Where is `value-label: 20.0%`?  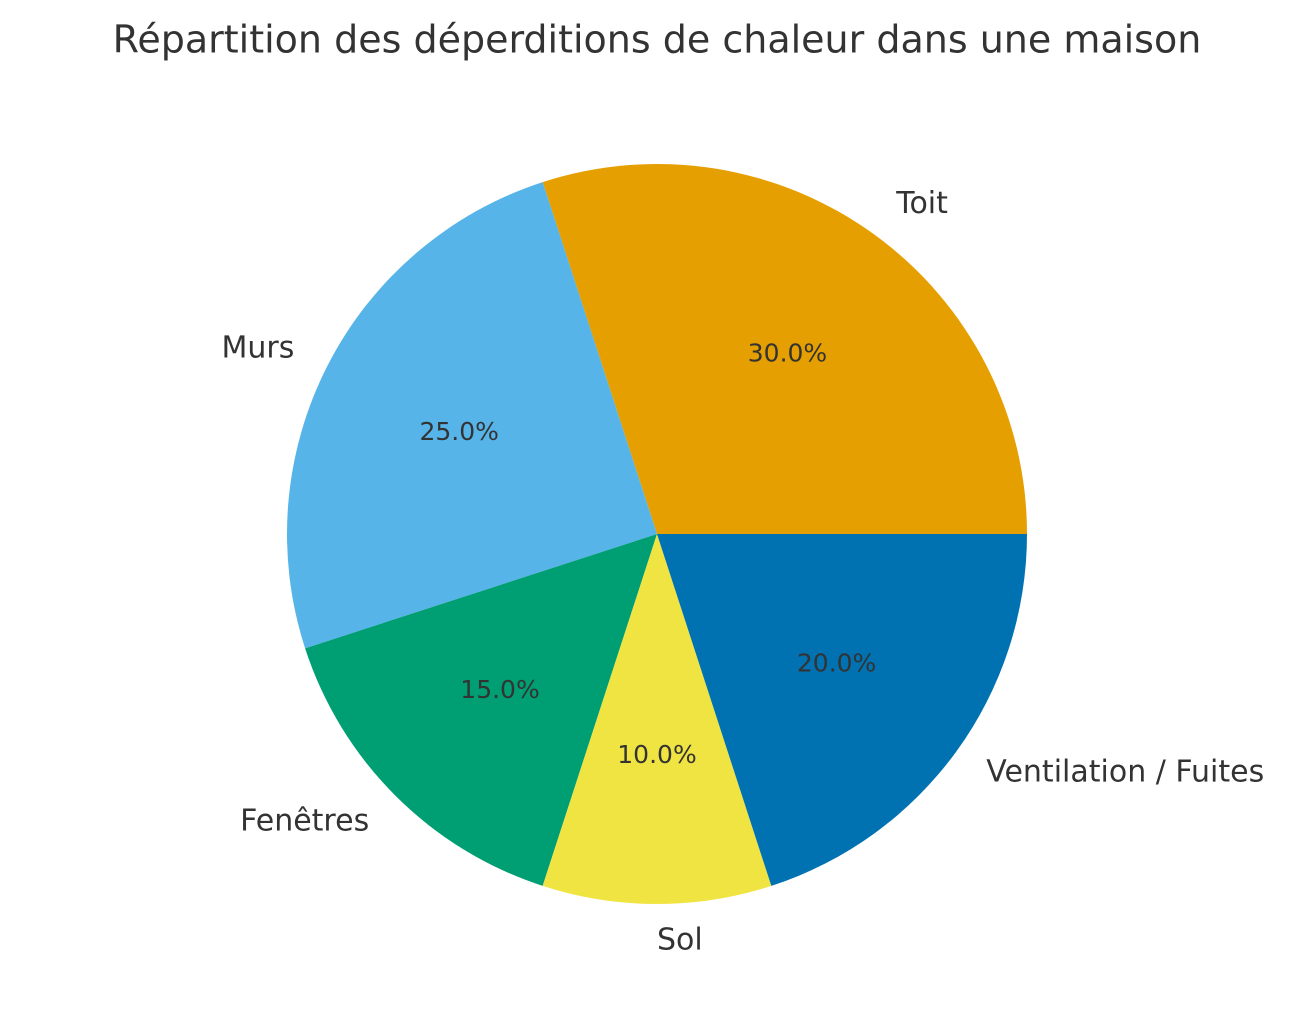 value-label: 20.0% is located at coordinates (836, 662).